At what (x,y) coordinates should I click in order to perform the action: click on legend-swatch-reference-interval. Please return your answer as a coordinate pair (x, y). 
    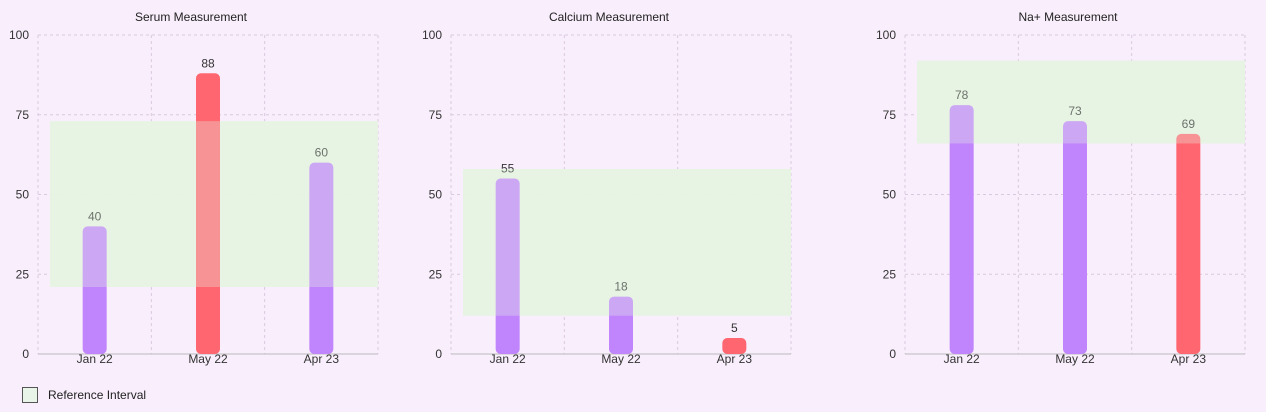
    Looking at the image, I should click on (30, 395).